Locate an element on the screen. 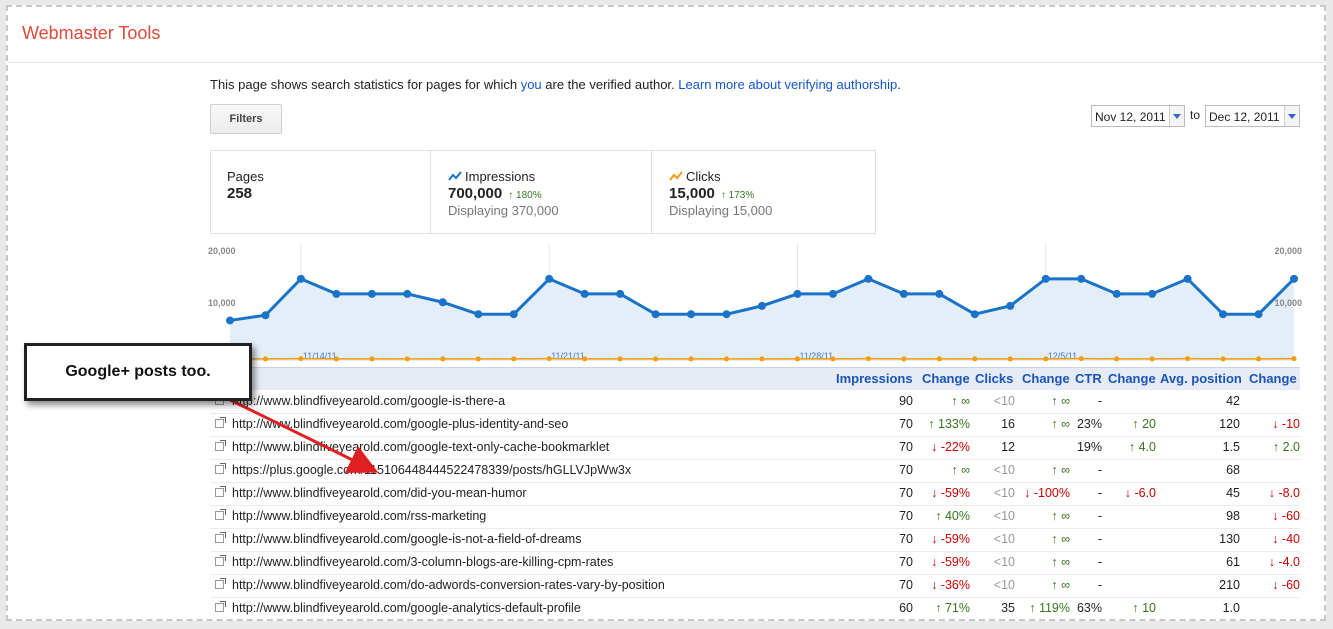 The height and width of the screenshot is (629, 1333). stat-clicks-value-line: 15,000 ↑ 173% is located at coordinates (711, 193).